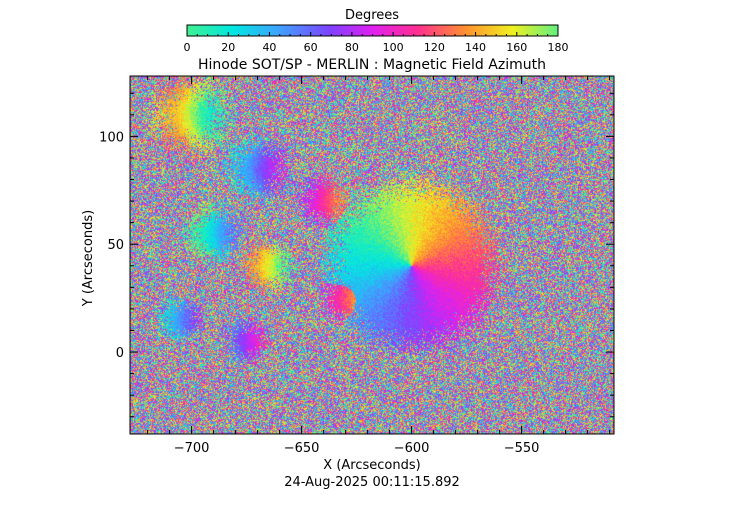 The height and width of the screenshot is (512, 744). Describe the element at coordinates (376, 43) in the screenshot. I see `colorbar-ticks: 0 20 40 60 80 100 120 140 160 180` at that location.